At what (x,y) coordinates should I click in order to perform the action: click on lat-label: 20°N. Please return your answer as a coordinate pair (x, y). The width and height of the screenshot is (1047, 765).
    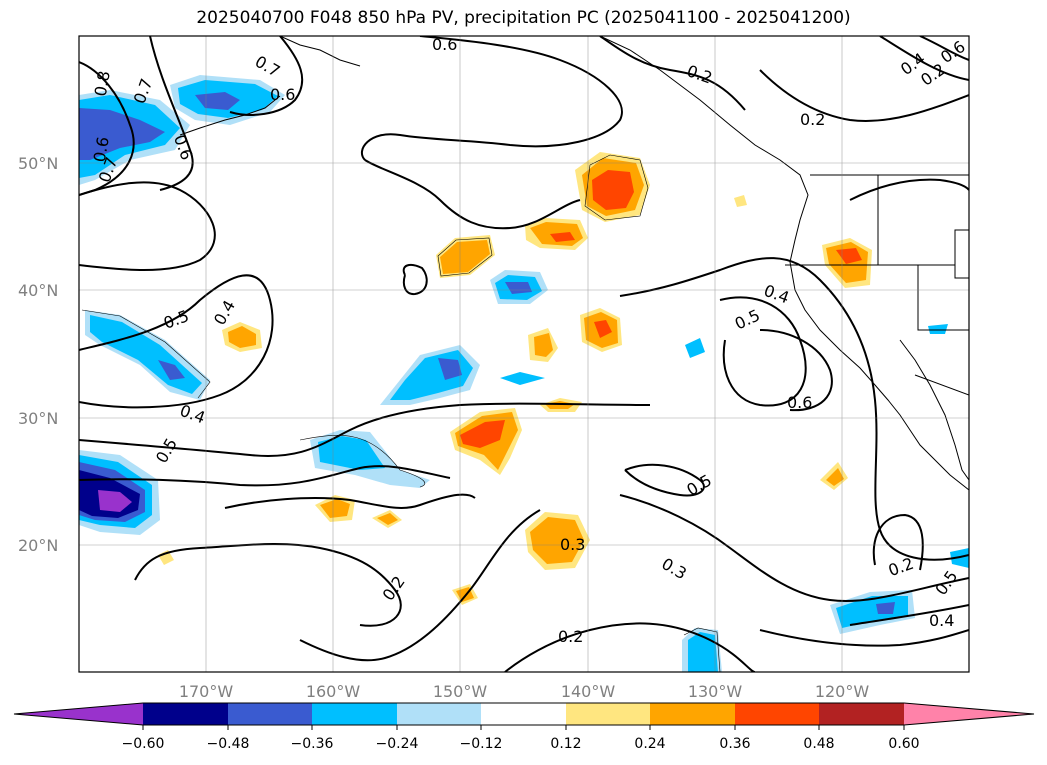
    Looking at the image, I should click on (38, 545).